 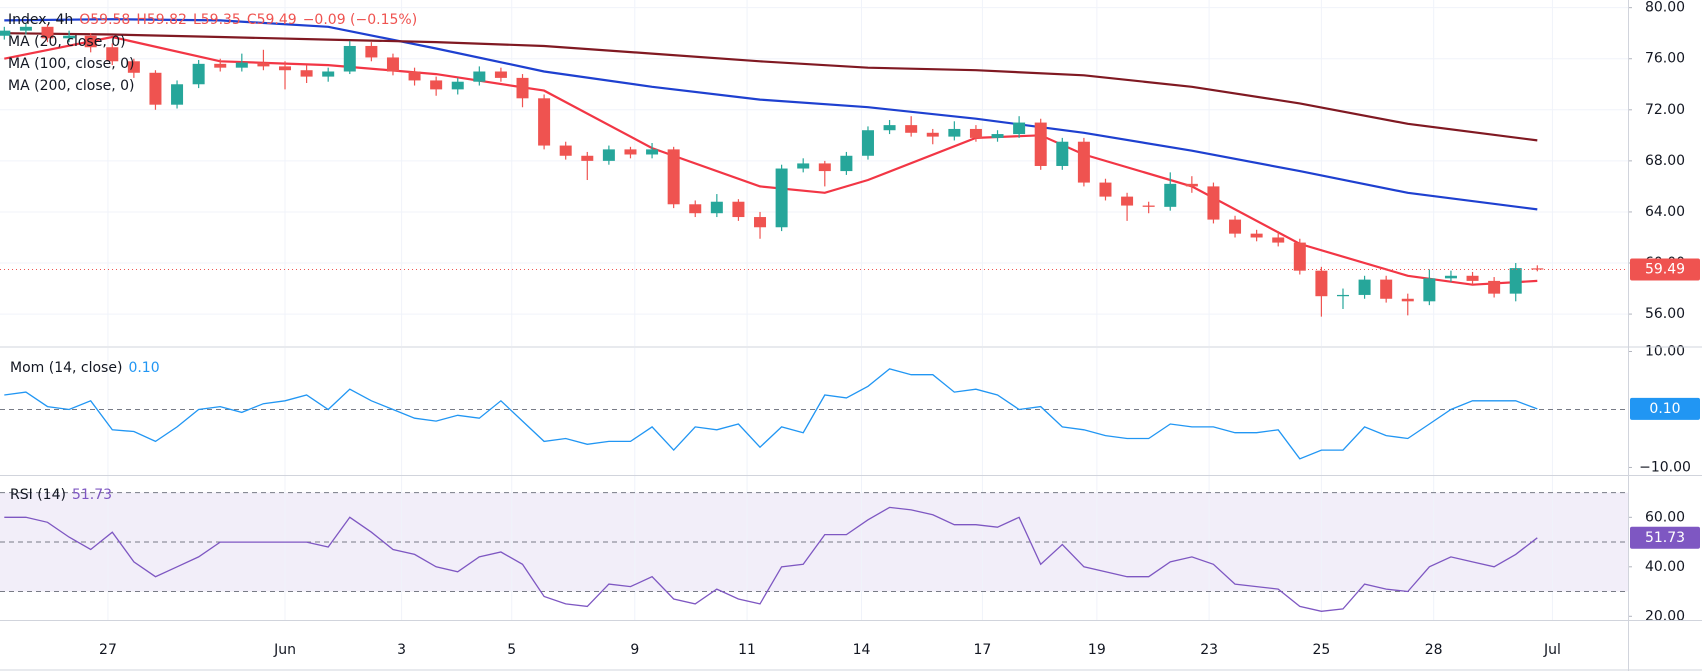 What do you see at coordinates (634, 650) in the screenshot?
I see `x-tick-label: 9` at bounding box center [634, 650].